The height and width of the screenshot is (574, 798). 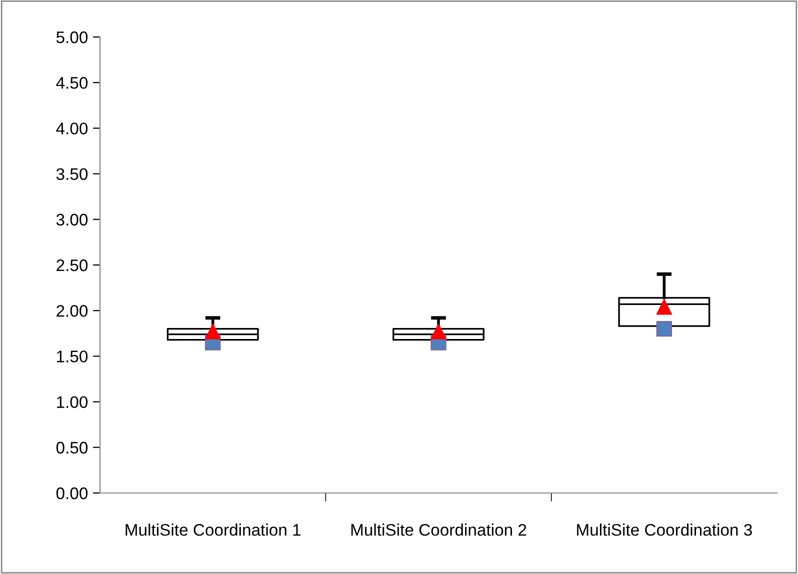 What do you see at coordinates (72, 37) in the screenshot?
I see `y-tick-label: 5.00` at bounding box center [72, 37].